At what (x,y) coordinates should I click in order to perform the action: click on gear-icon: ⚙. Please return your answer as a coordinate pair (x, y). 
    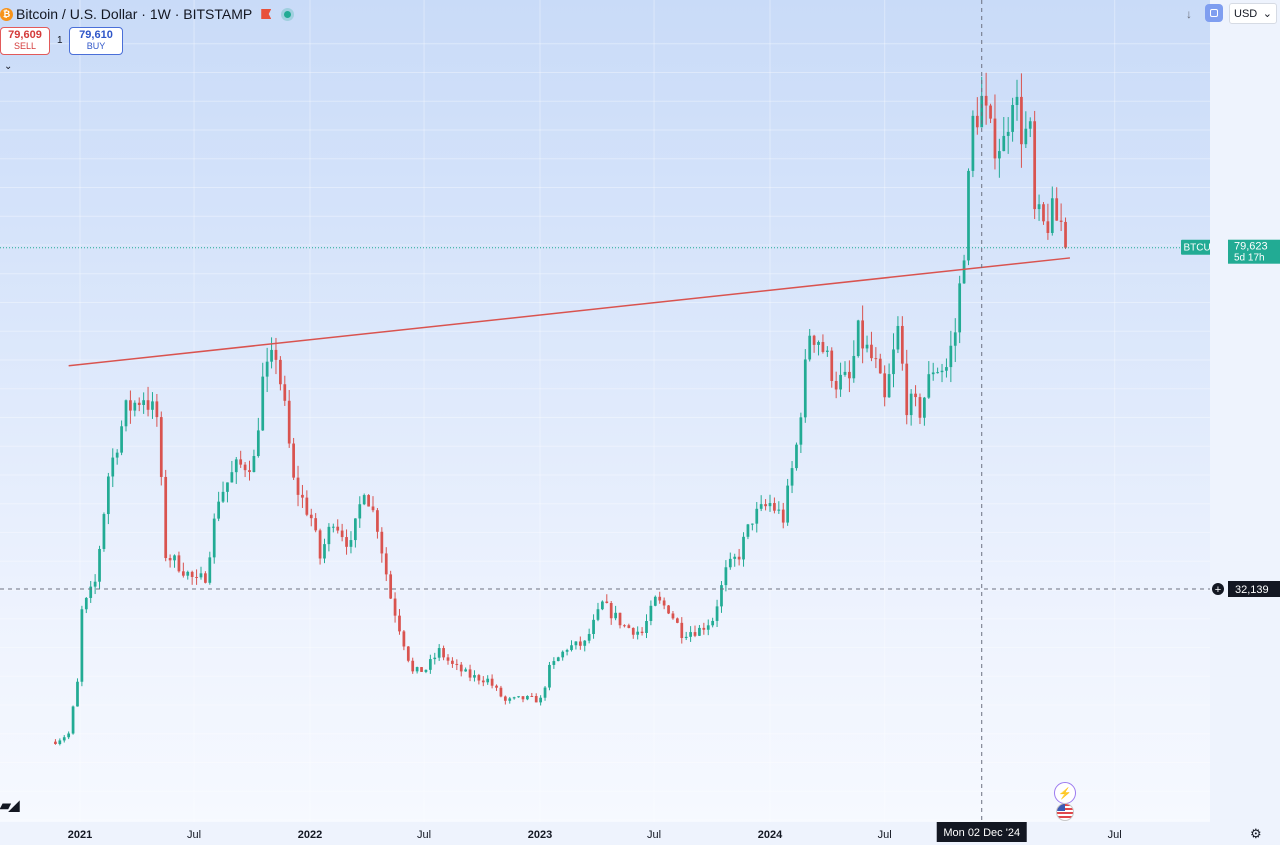
    Looking at the image, I should click on (1256, 833).